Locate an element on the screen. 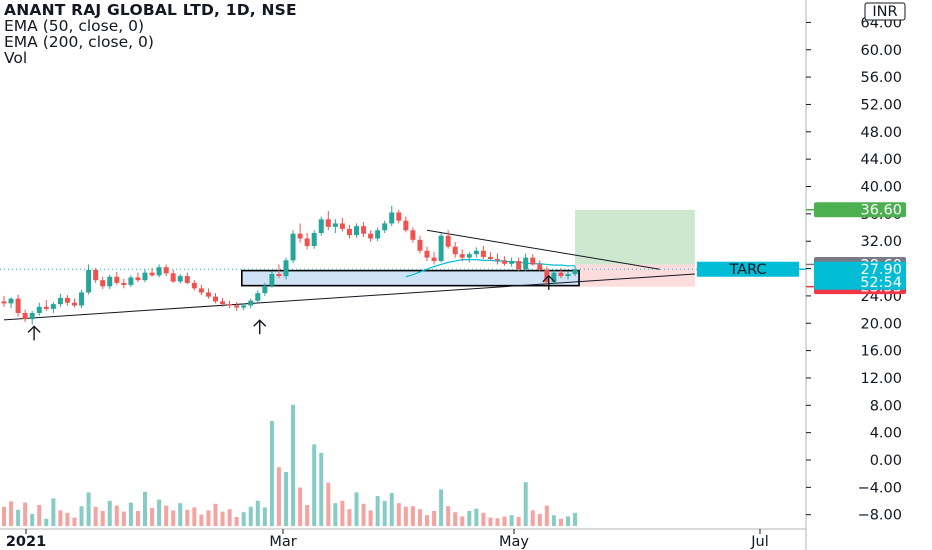  indicator-ema200: EMA (200, close, 0) is located at coordinates (79, 42).